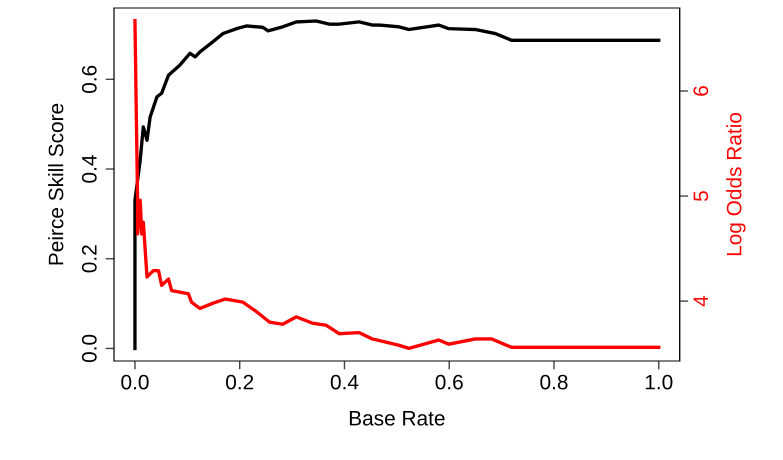 The width and height of the screenshot is (783, 460). Describe the element at coordinates (701, 301) in the screenshot. I see `y2-tick-label: 4` at that location.